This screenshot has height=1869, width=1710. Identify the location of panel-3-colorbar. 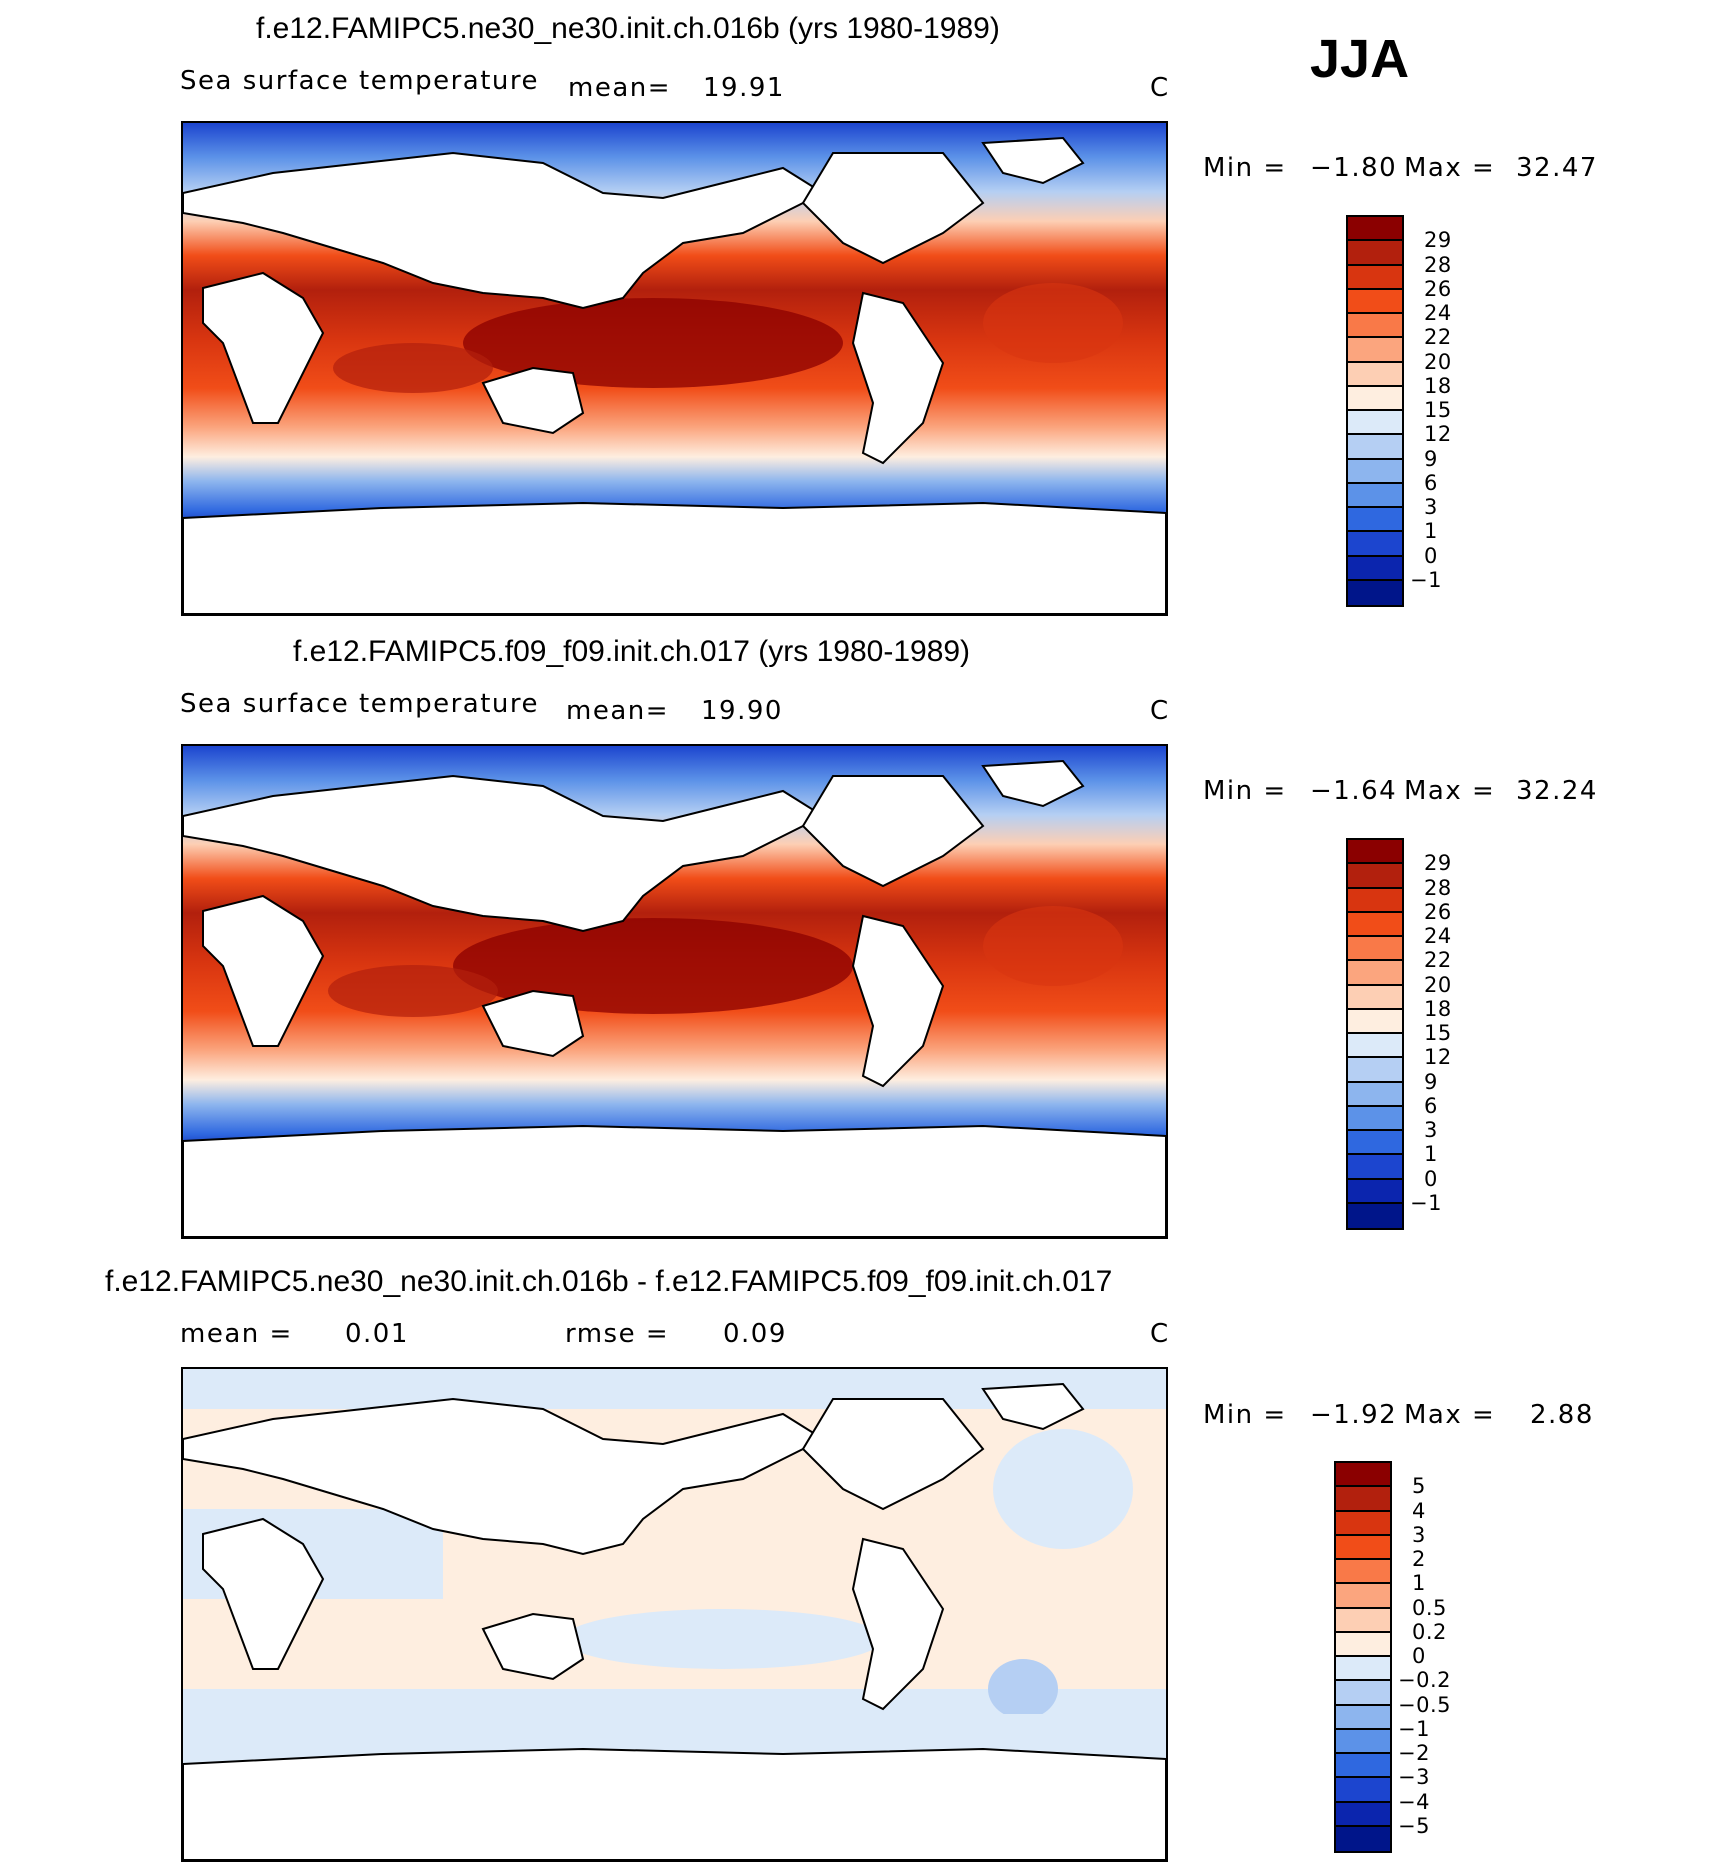
(1363, 1657).